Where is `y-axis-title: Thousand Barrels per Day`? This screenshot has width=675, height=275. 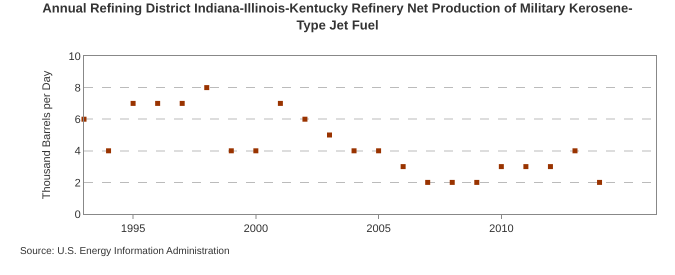
y-axis-title: Thousand Barrels per Day is located at coordinates (47, 135).